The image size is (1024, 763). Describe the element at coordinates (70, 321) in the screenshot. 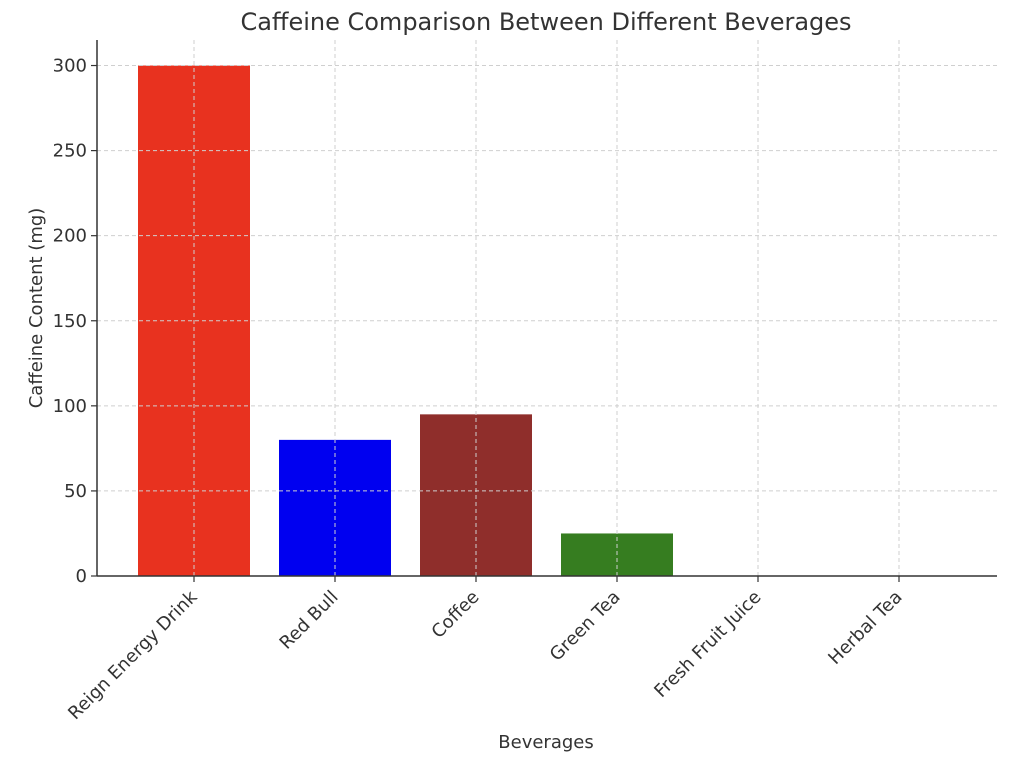

I see `y-tick-label: 150` at that location.